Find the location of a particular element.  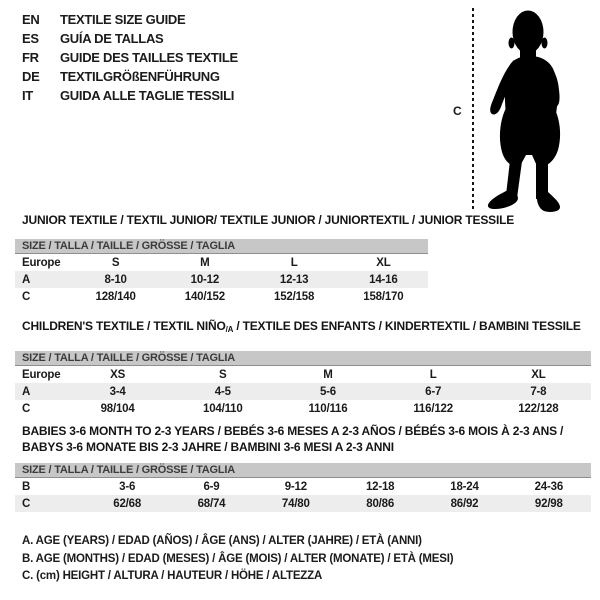

table-cell: 110/116 is located at coordinates (328, 408).